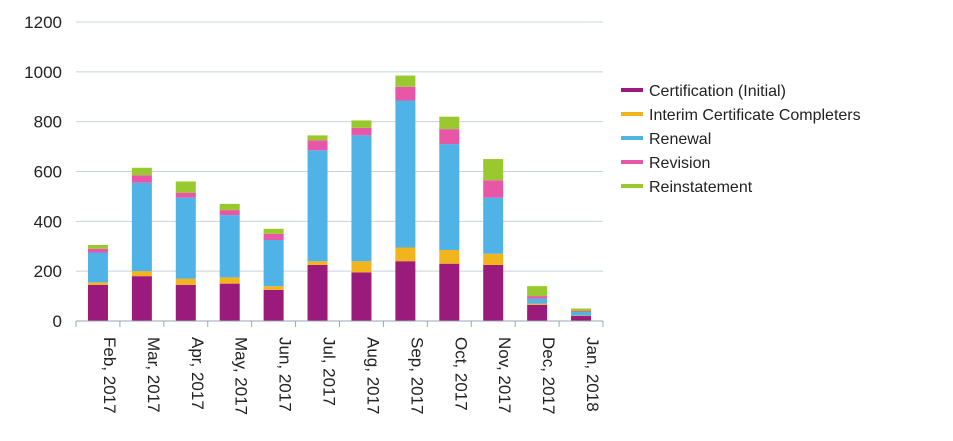 The height and width of the screenshot is (441, 953). I want to click on legend-label: Certification (Initial), so click(717, 91).